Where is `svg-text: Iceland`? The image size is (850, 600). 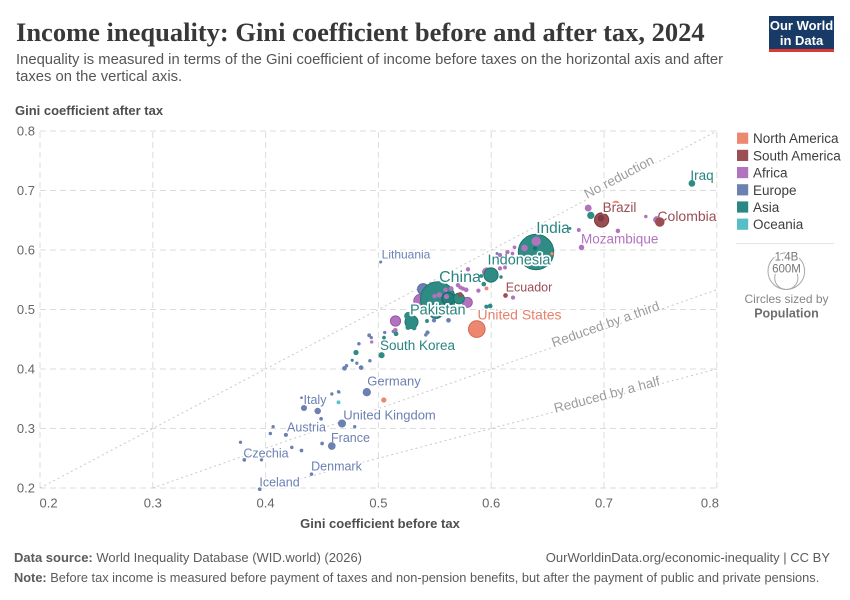
svg-text: Iceland is located at coordinates (279, 483).